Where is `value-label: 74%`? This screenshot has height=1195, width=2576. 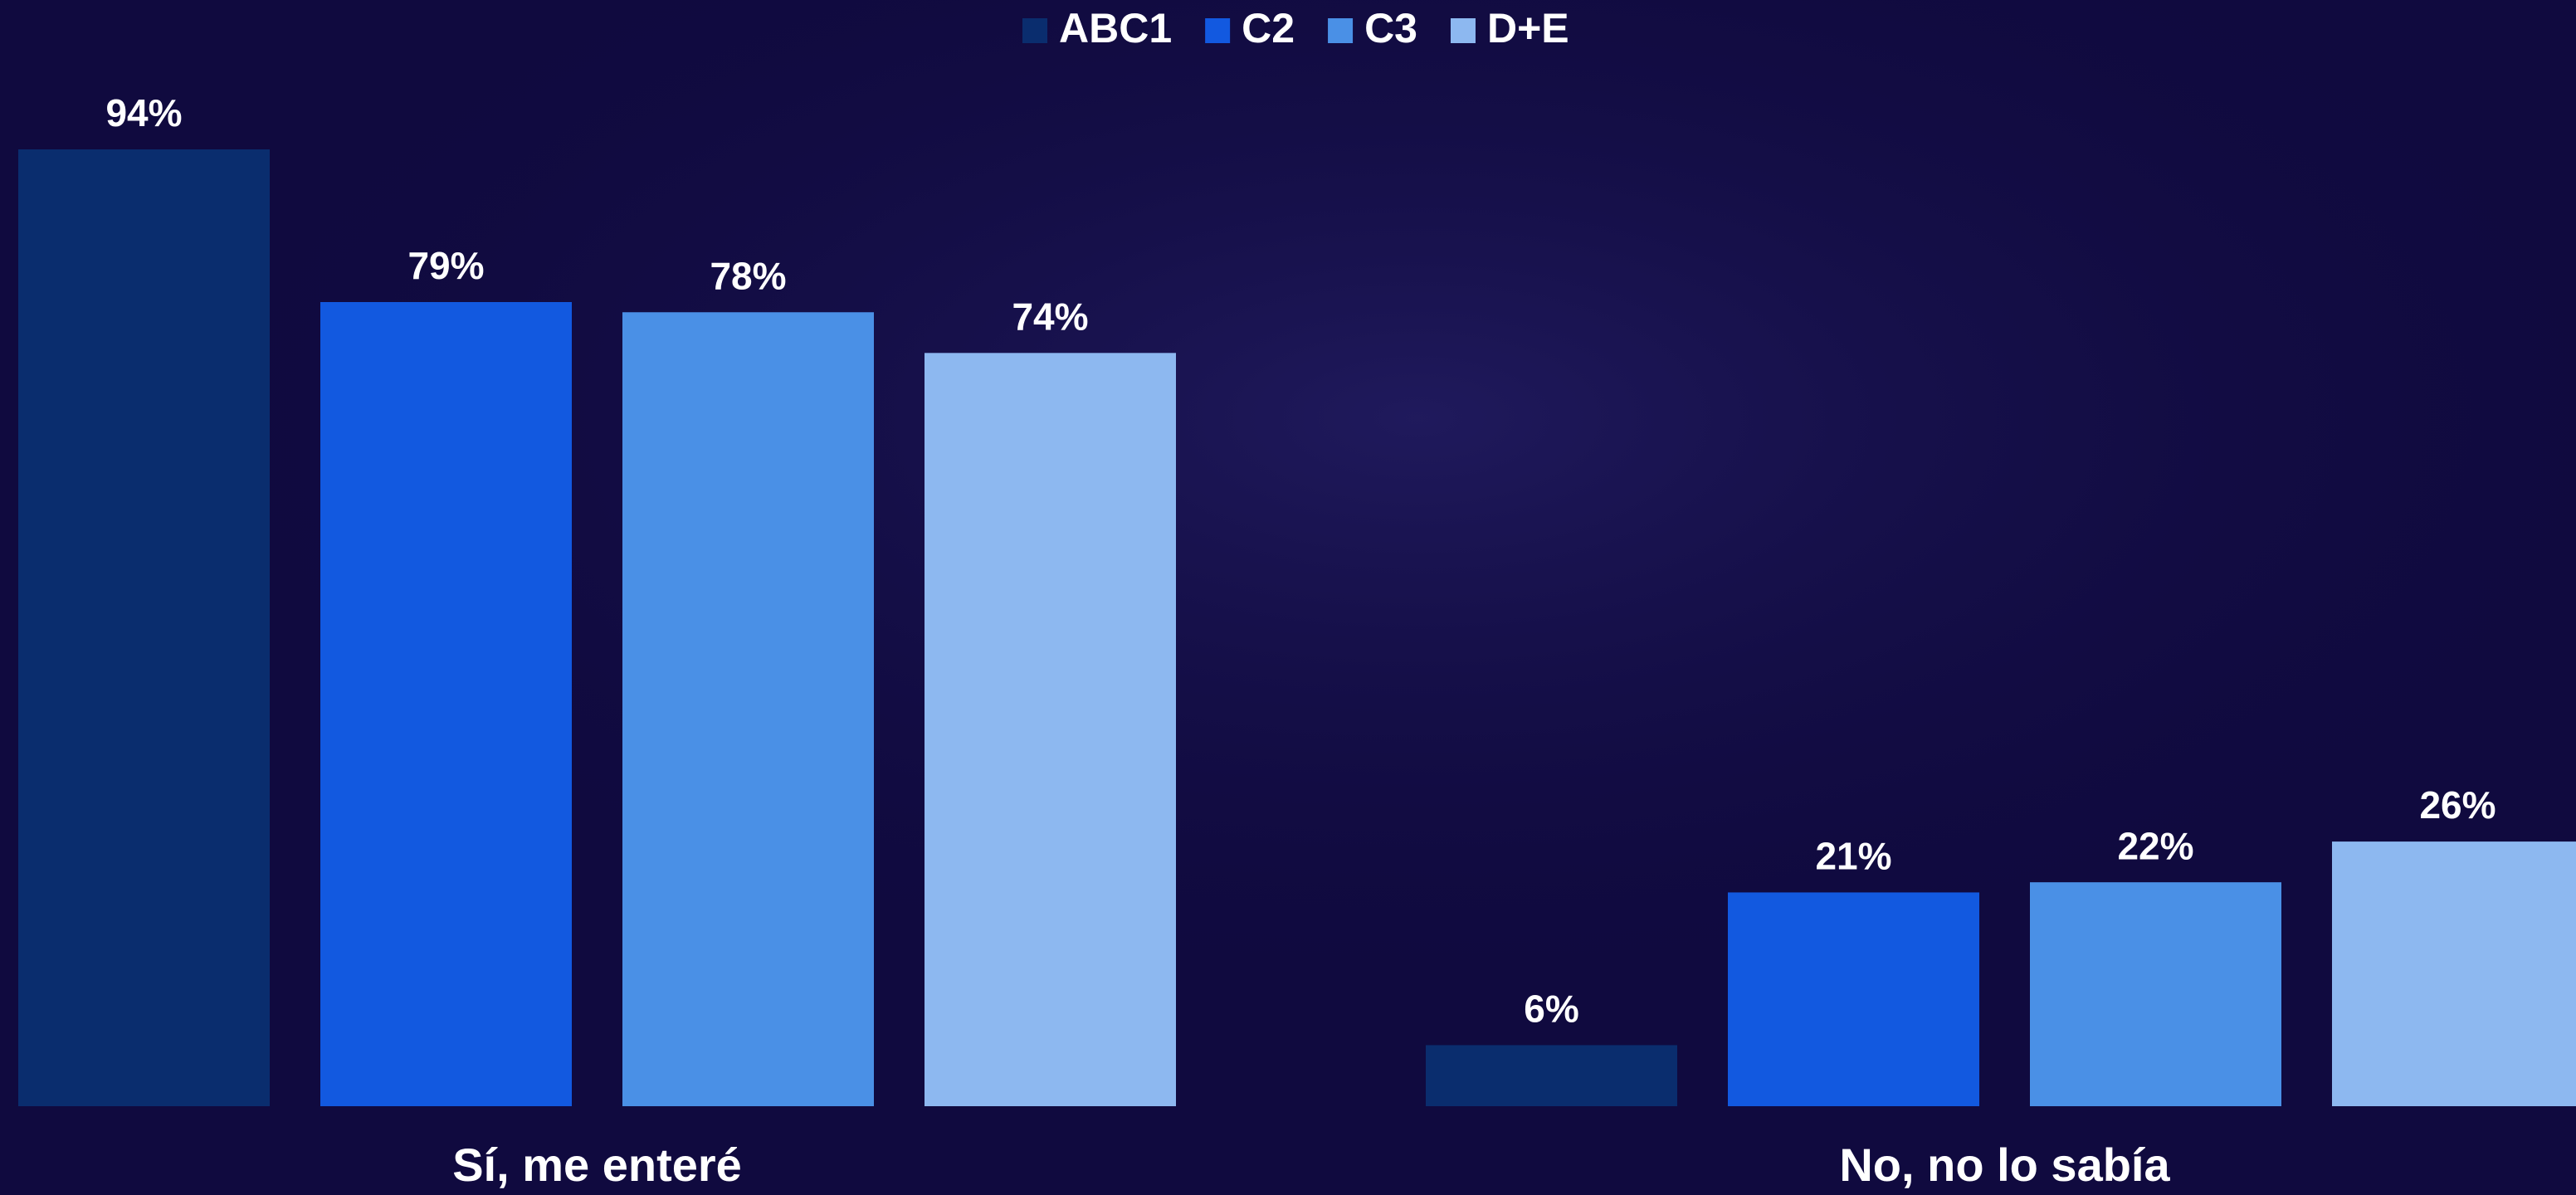
value-label: 74% is located at coordinates (1050, 317).